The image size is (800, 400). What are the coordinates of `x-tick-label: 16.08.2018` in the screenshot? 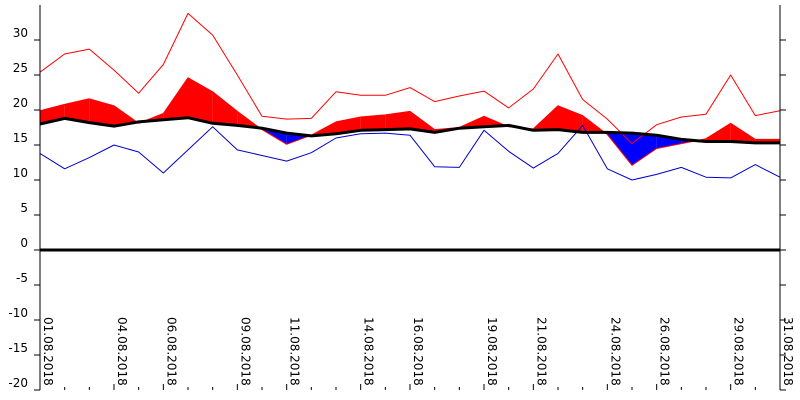 It's located at (418, 351).